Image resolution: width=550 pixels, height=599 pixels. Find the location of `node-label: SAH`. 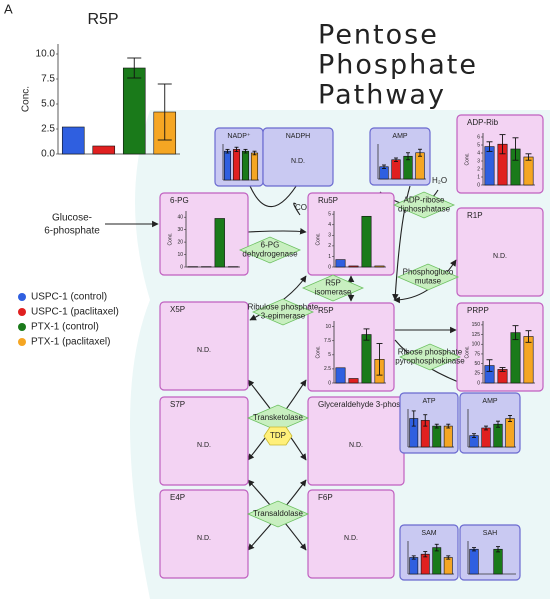

node-label: SAH is located at coordinates (490, 533).